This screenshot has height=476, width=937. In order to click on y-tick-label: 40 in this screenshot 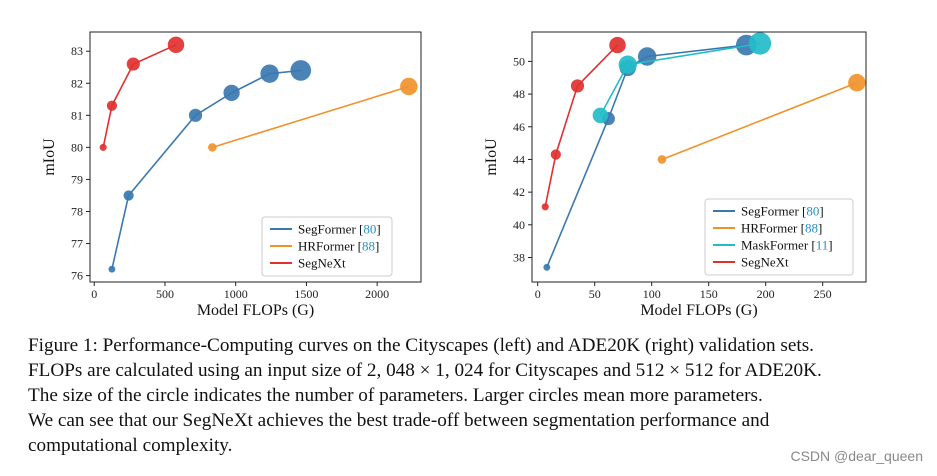, I will do `click(519, 225)`.